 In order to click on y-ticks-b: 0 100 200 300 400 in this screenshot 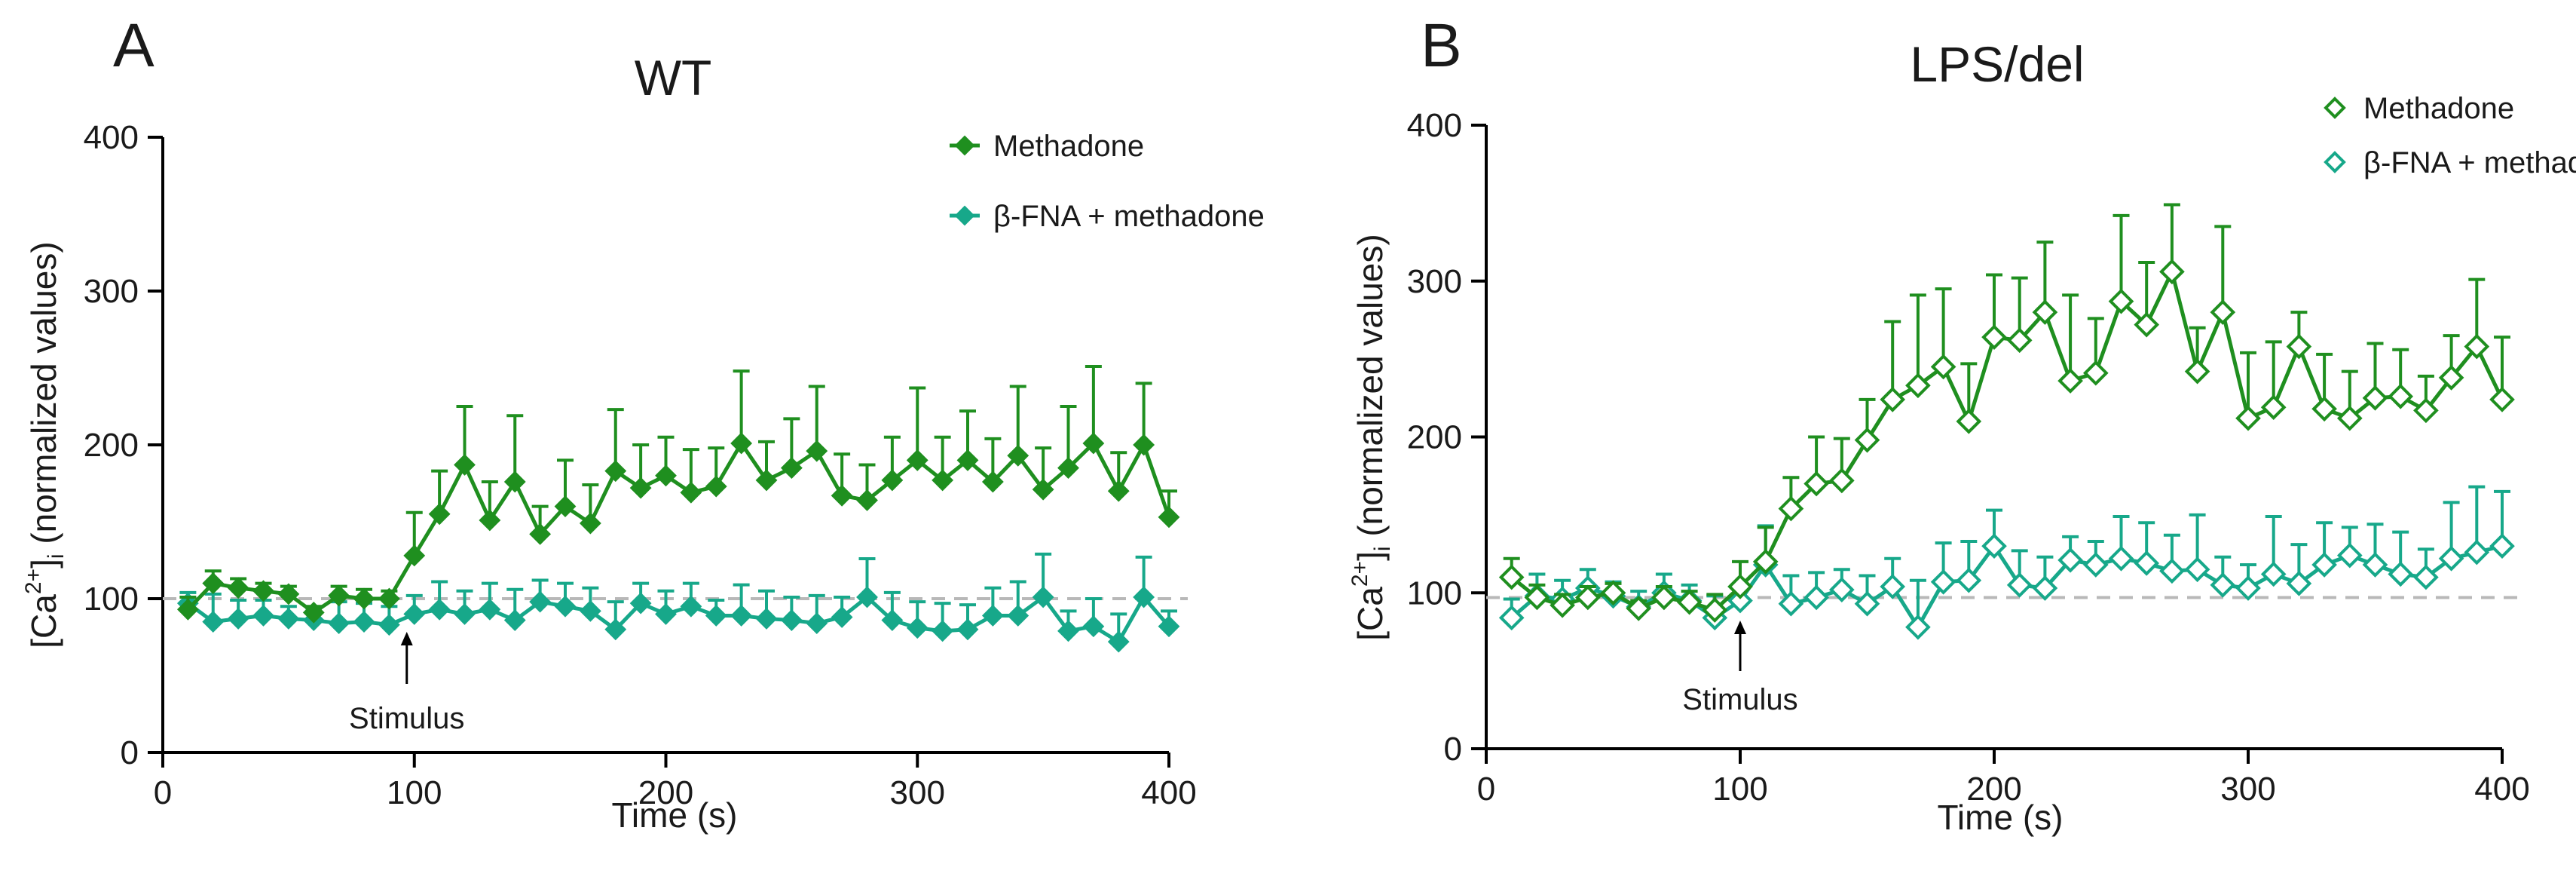, I will do `click(1446, 438)`.